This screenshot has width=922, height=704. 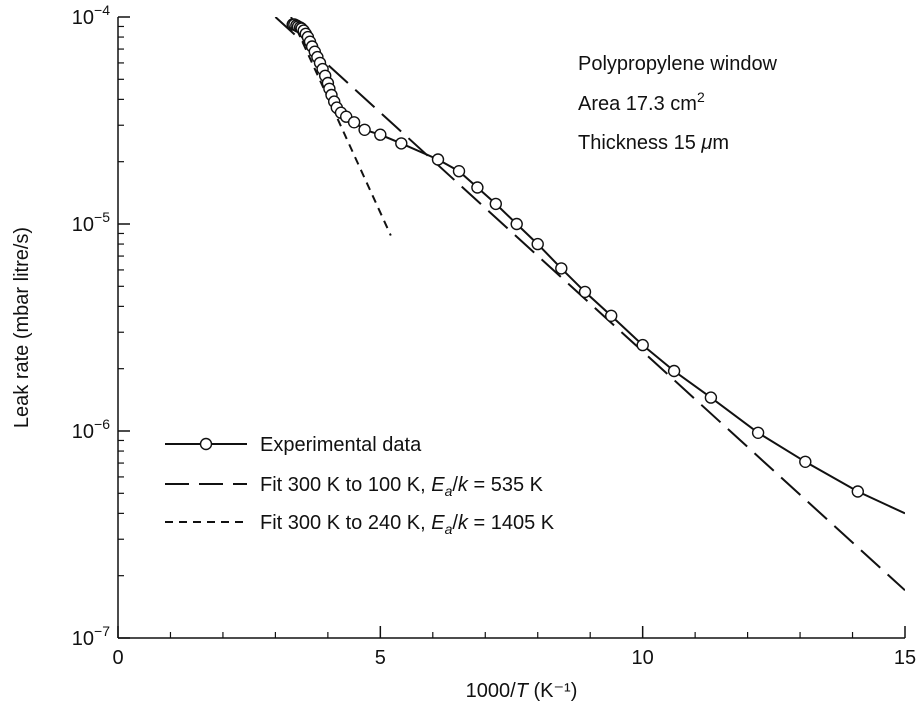 I want to click on x-tick-label: 0, so click(x=117, y=658).